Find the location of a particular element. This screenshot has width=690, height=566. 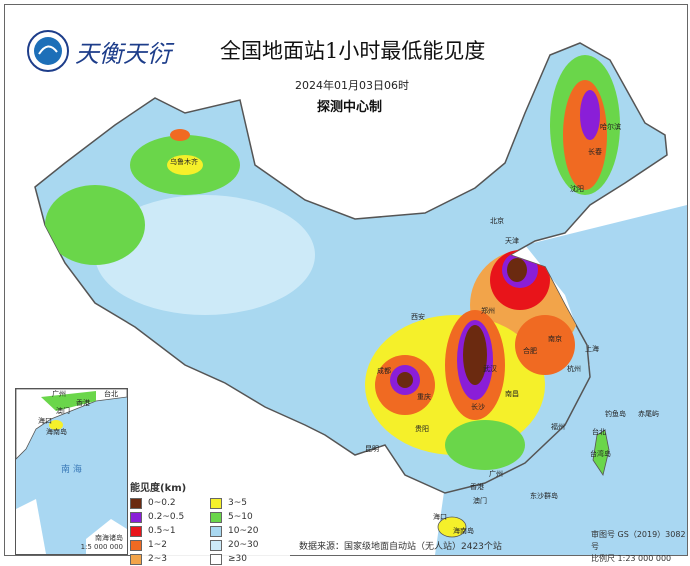

issuer: 探测中心制 is located at coordinates (350, 107).